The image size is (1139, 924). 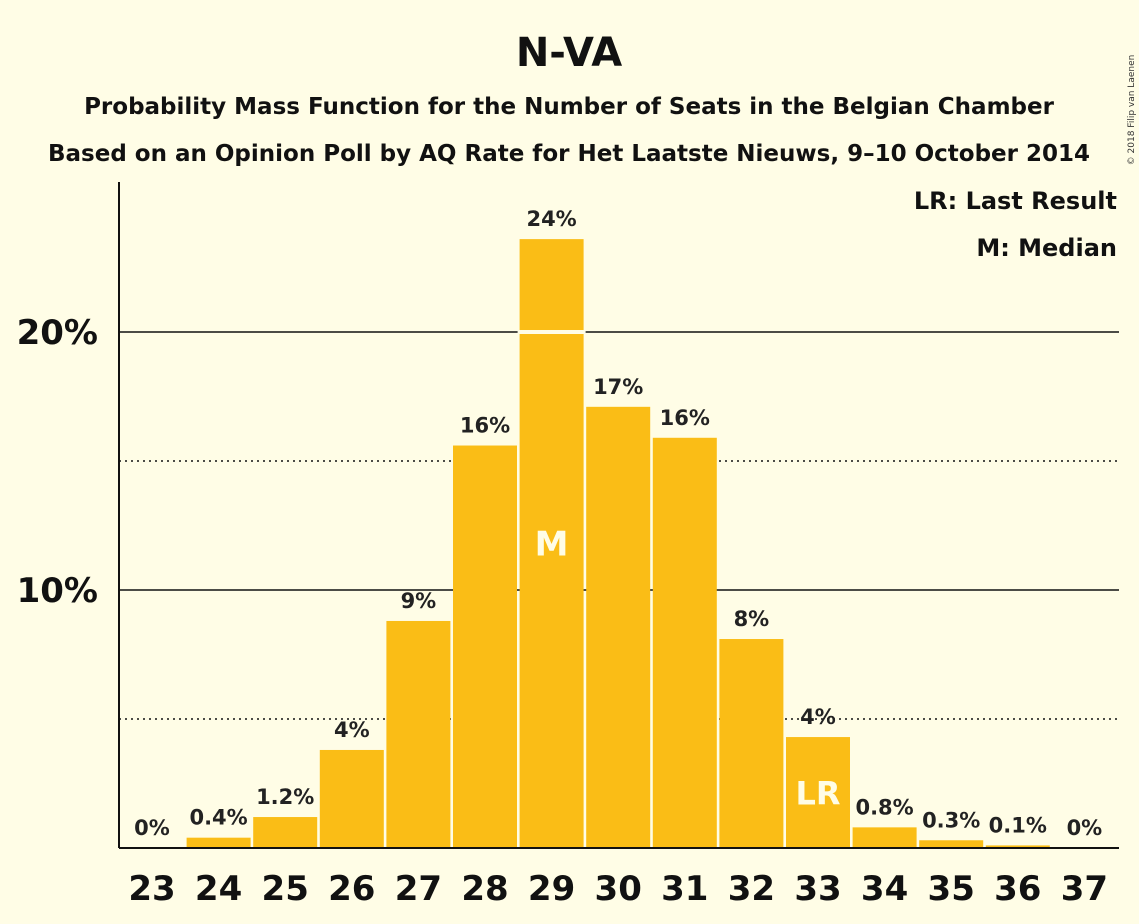 What do you see at coordinates (285, 889) in the screenshot?
I see `x-tick-label: 25` at bounding box center [285, 889].